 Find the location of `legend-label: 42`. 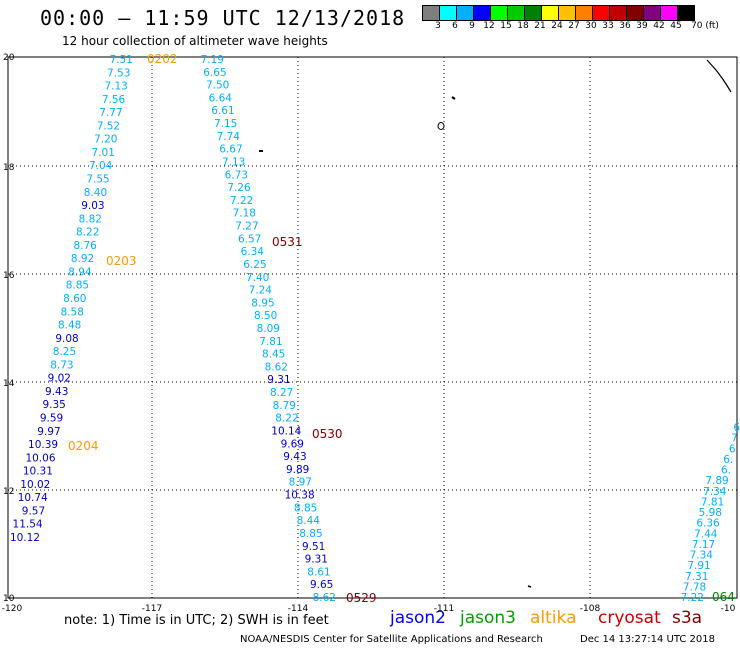

legend-label: 42 is located at coordinates (659, 26).